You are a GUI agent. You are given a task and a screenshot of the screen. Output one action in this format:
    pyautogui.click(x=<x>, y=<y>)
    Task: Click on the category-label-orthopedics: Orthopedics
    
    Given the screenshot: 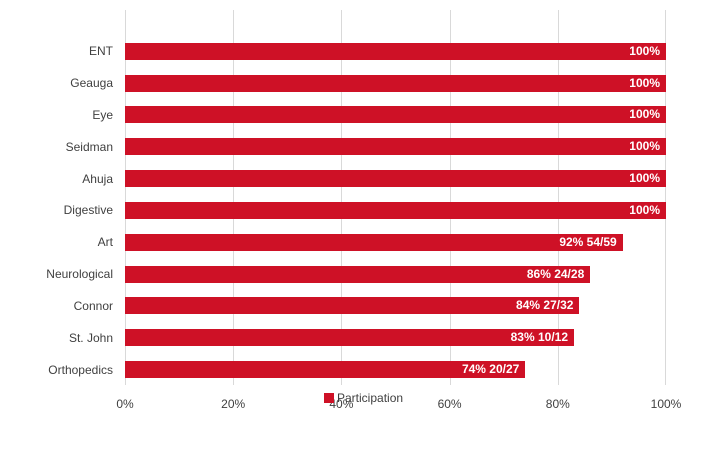 What is the action you would take?
    pyautogui.click(x=80, y=369)
    